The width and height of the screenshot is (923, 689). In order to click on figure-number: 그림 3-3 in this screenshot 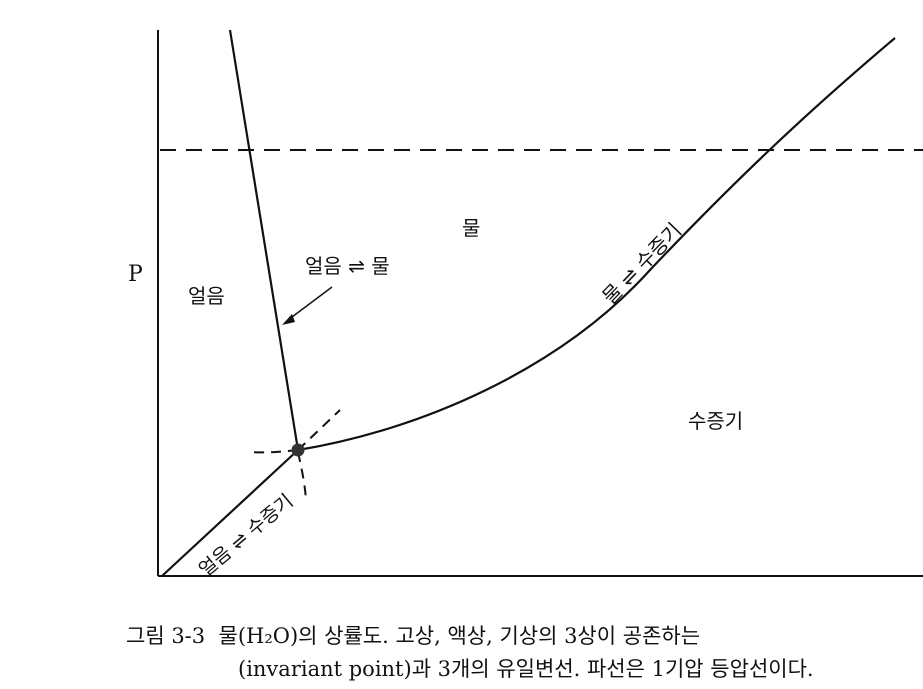, I will do `click(166, 636)`.